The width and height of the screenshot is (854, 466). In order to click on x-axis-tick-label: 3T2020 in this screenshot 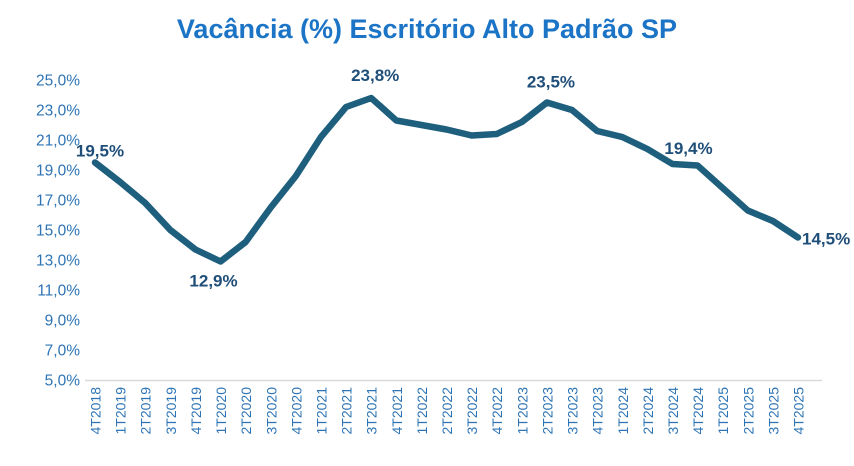, I will do `click(271, 411)`.